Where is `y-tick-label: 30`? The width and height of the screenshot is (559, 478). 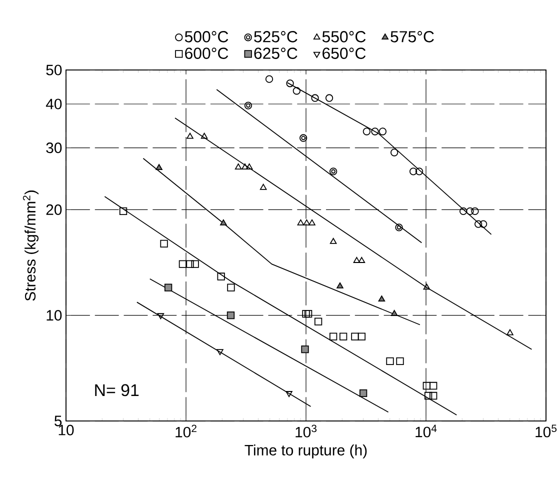
y-tick-label: 30 is located at coordinates (54, 148).